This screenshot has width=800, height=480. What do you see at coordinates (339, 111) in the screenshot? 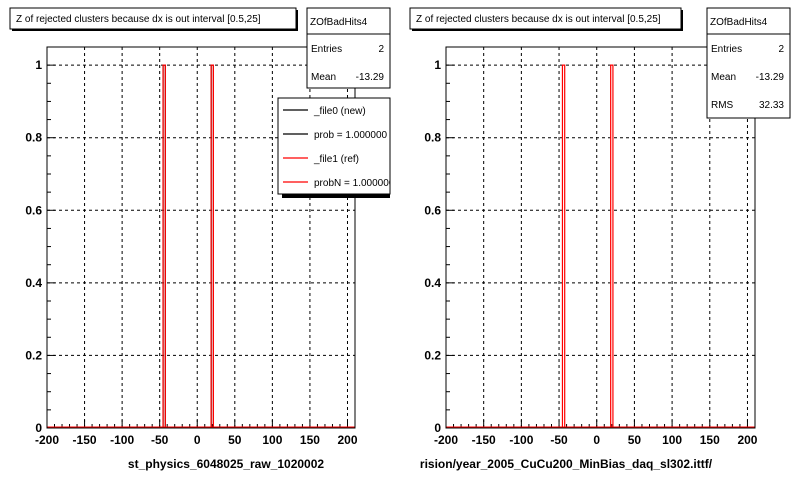
I see `legend-label: _file0 (new)` at bounding box center [339, 111].